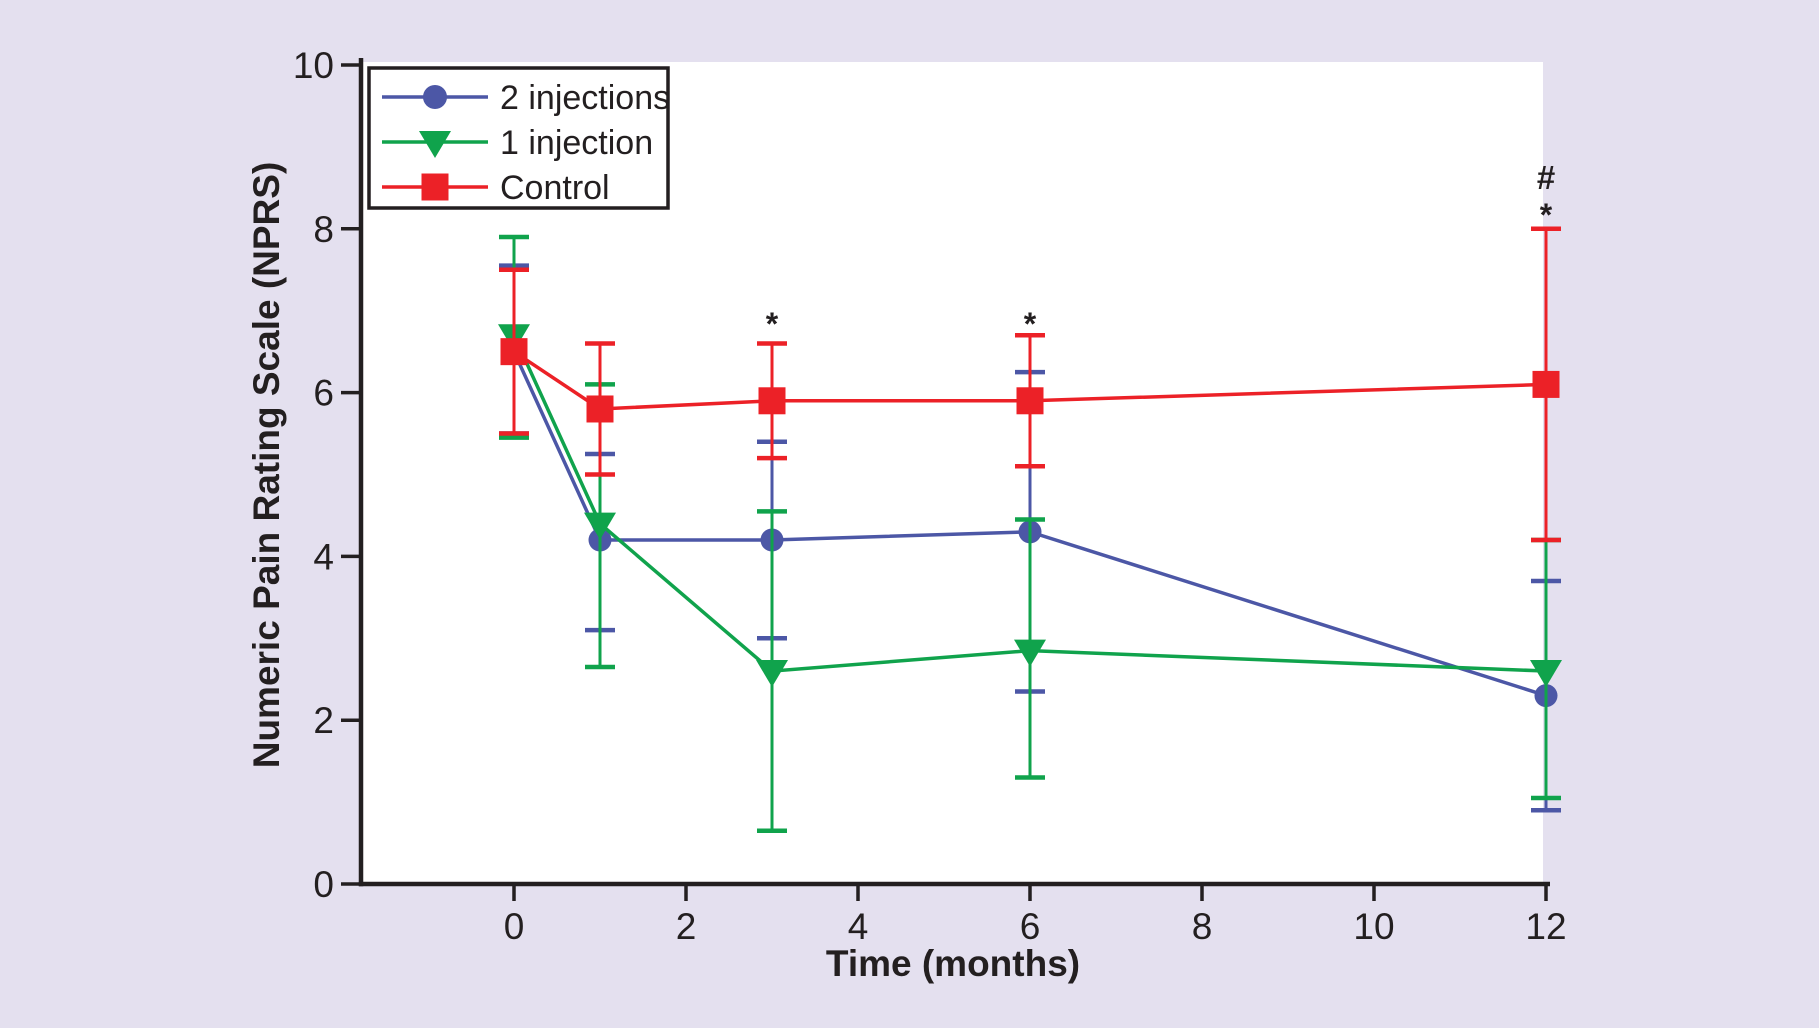  What do you see at coordinates (323, 393) in the screenshot?
I see `y-tick-label: 6` at bounding box center [323, 393].